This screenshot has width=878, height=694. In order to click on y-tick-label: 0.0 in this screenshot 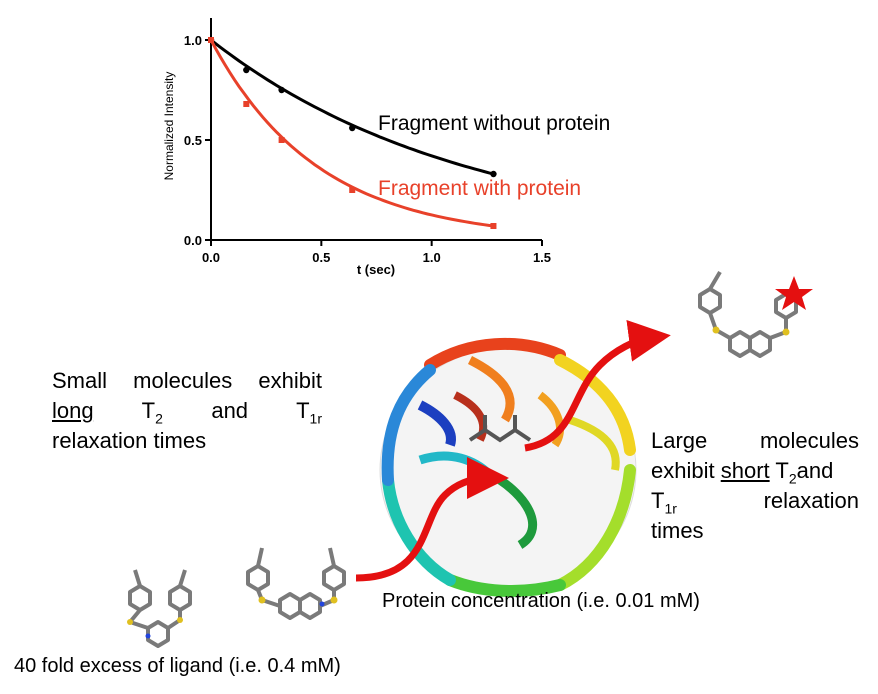, I will do `click(193, 240)`.